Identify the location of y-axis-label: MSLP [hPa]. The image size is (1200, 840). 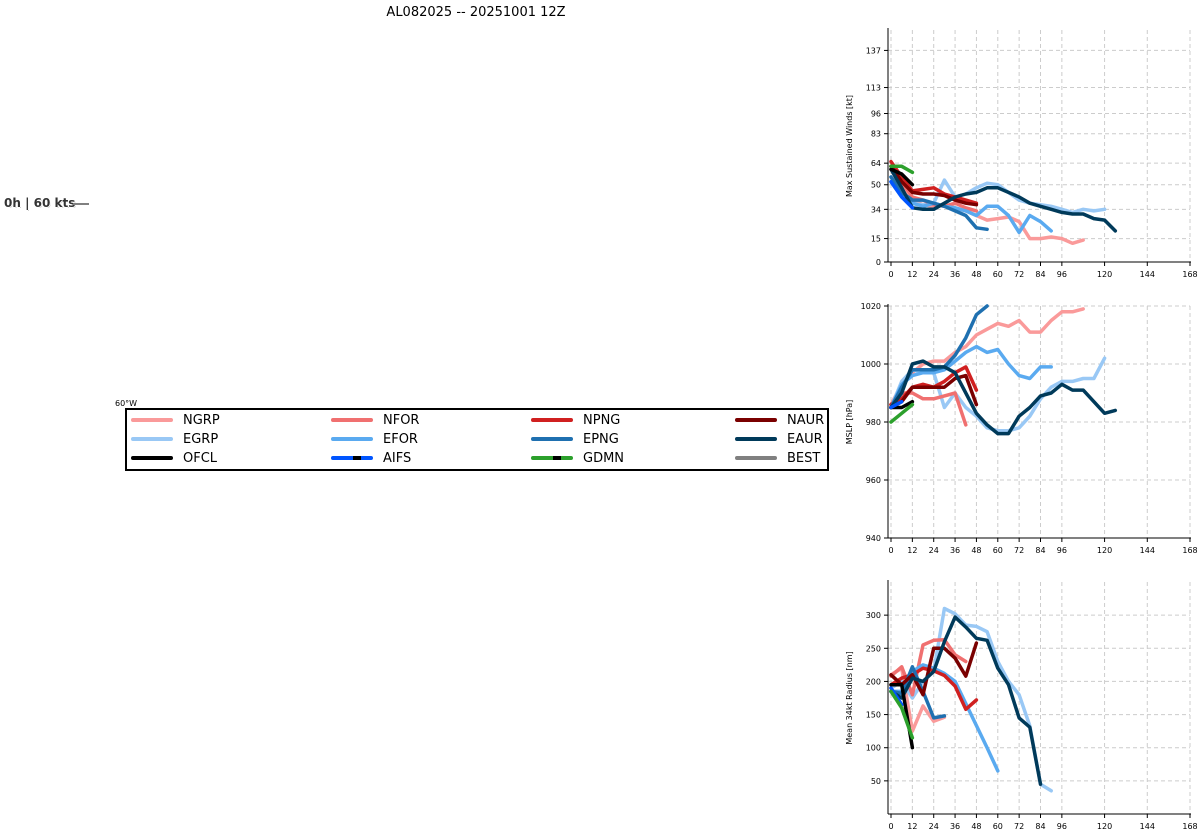
(849, 422).